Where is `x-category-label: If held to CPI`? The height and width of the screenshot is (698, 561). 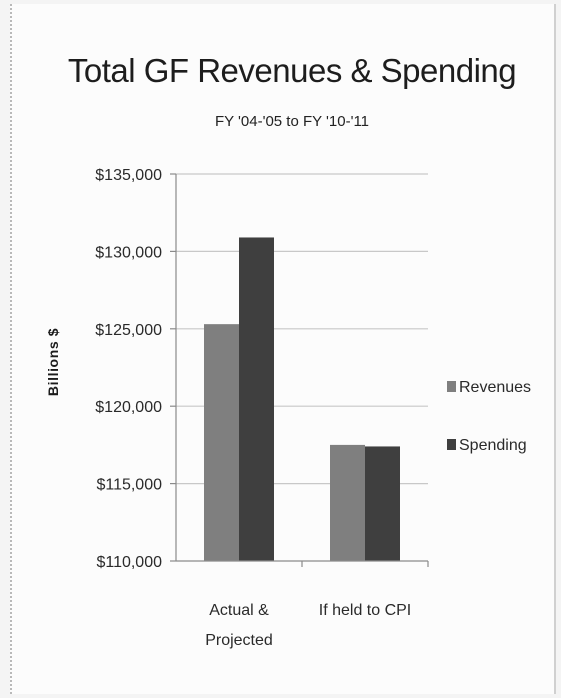 x-category-label: If held to CPI is located at coordinates (365, 610).